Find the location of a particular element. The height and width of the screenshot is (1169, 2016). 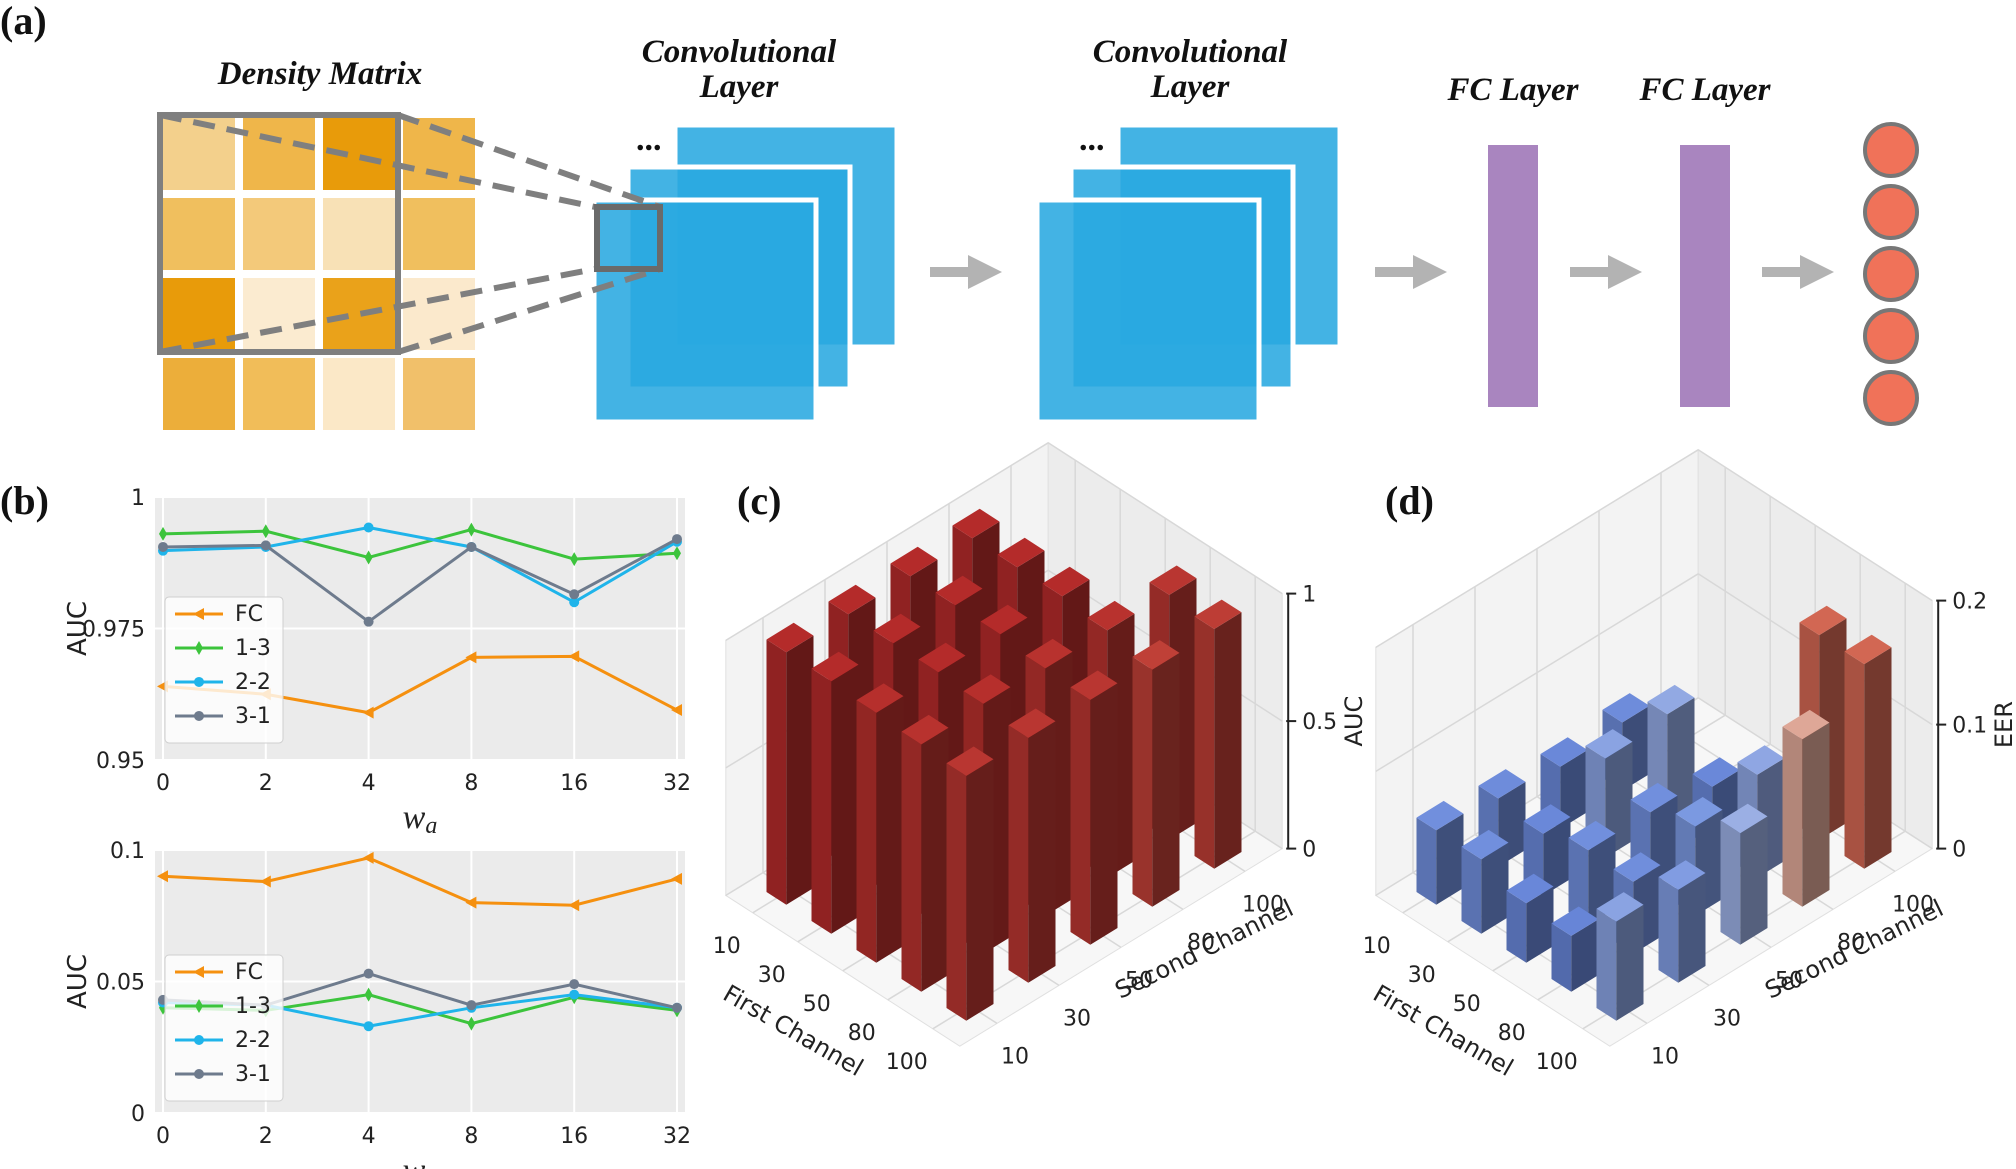

fc2-title: FC Layer is located at coordinates (1704, 90).